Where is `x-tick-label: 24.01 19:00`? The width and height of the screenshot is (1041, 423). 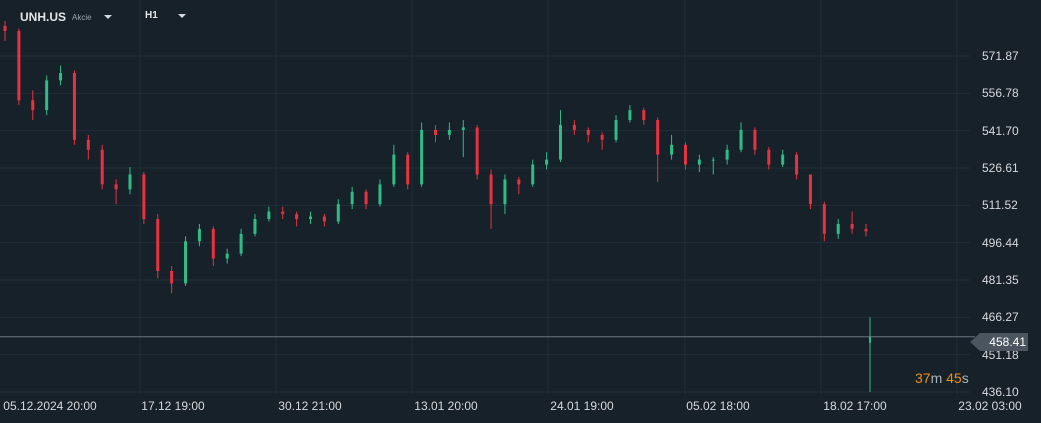 x-tick-label: 24.01 19:00 is located at coordinates (582, 406).